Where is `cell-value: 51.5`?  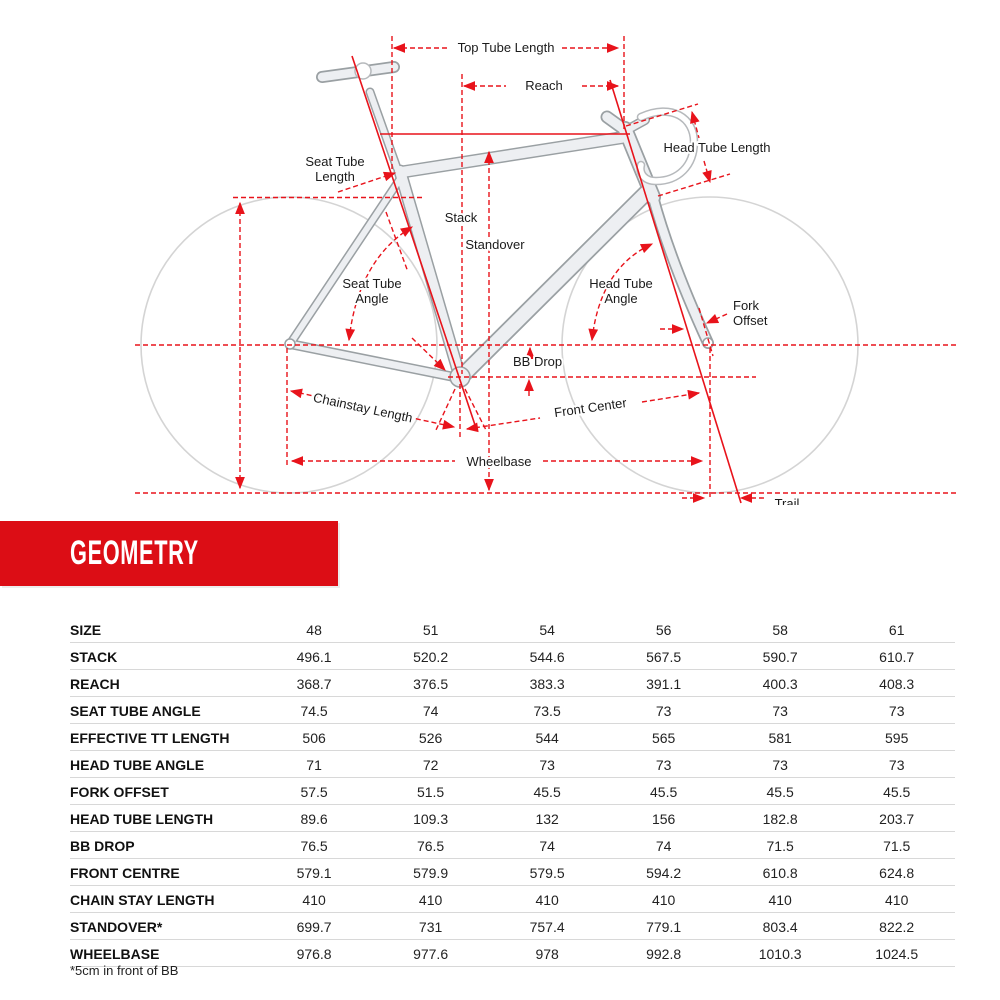 cell-value: 51.5 is located at coordinates (430, 791).